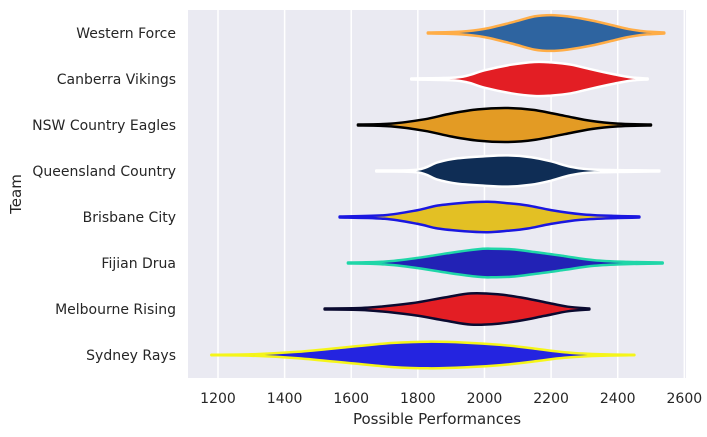 The image size is (707, 437). Describe the element at coordinates (104, 172) in the screenshot. I see `y-tick-label: Queensland Country` at that location.